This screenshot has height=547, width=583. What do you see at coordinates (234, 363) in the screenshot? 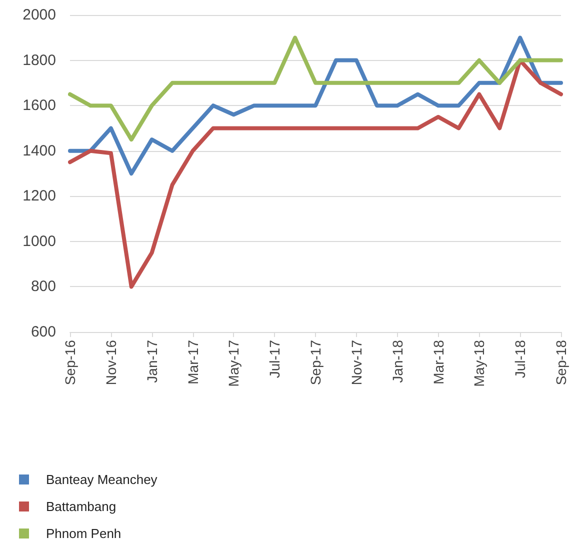
I see `x-tick-label: May-17` at bounding box center [234, 363].